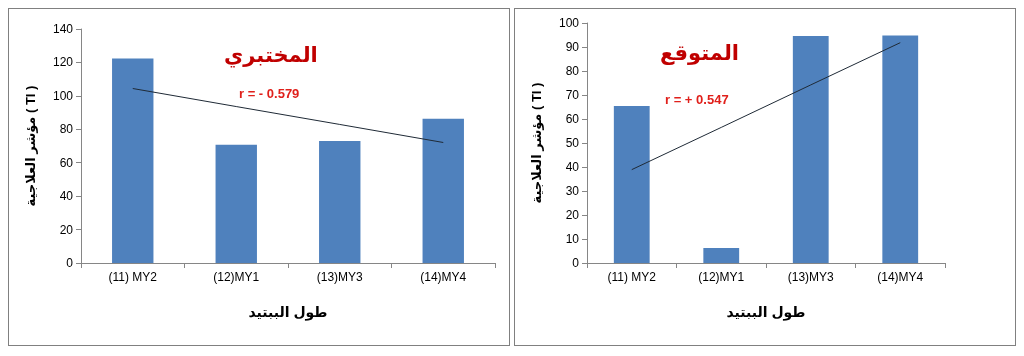 This screenshot has width=1024, height=356. What do you see at coordinates (699, 53) in the screenshot?
I see `text: المتوقع` at bounding box center [699, 53].